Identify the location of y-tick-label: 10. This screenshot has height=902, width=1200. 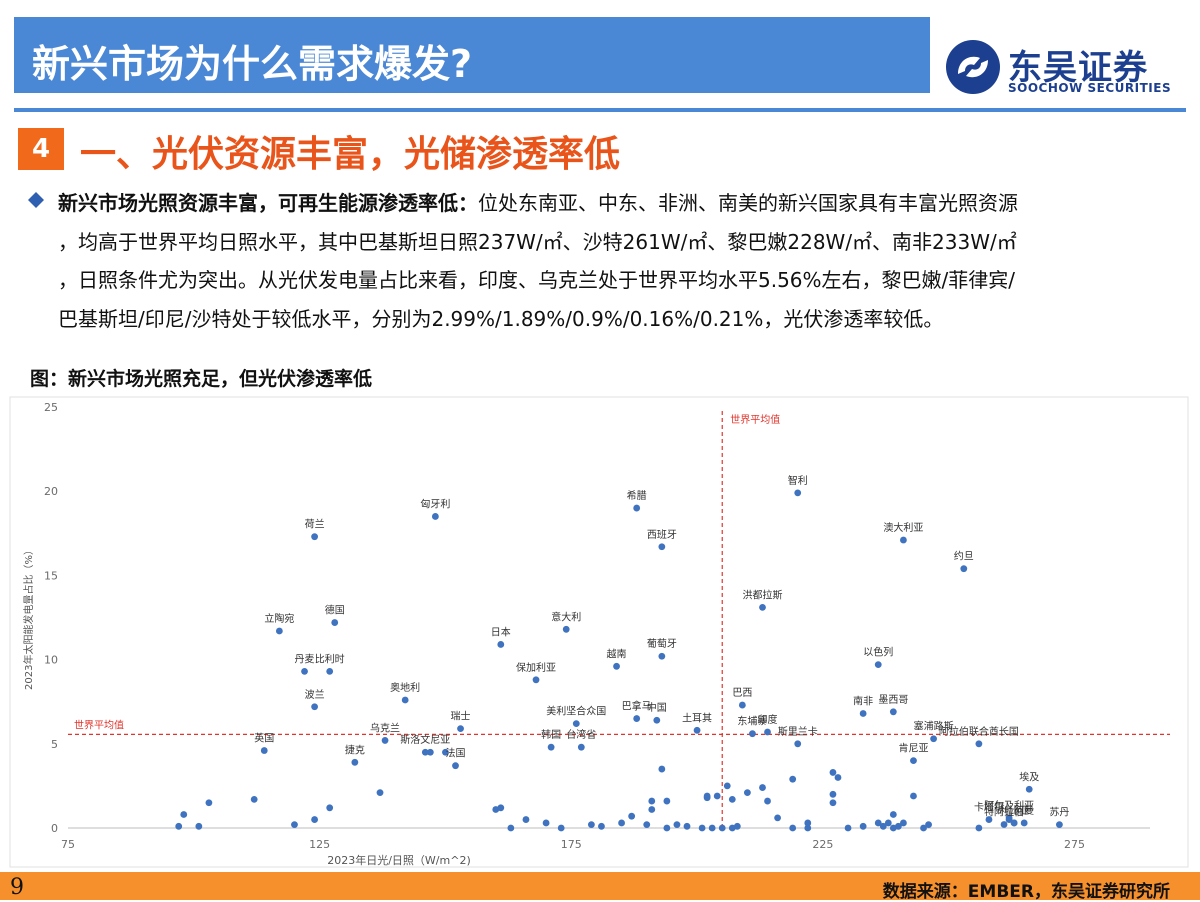
(51, 660).